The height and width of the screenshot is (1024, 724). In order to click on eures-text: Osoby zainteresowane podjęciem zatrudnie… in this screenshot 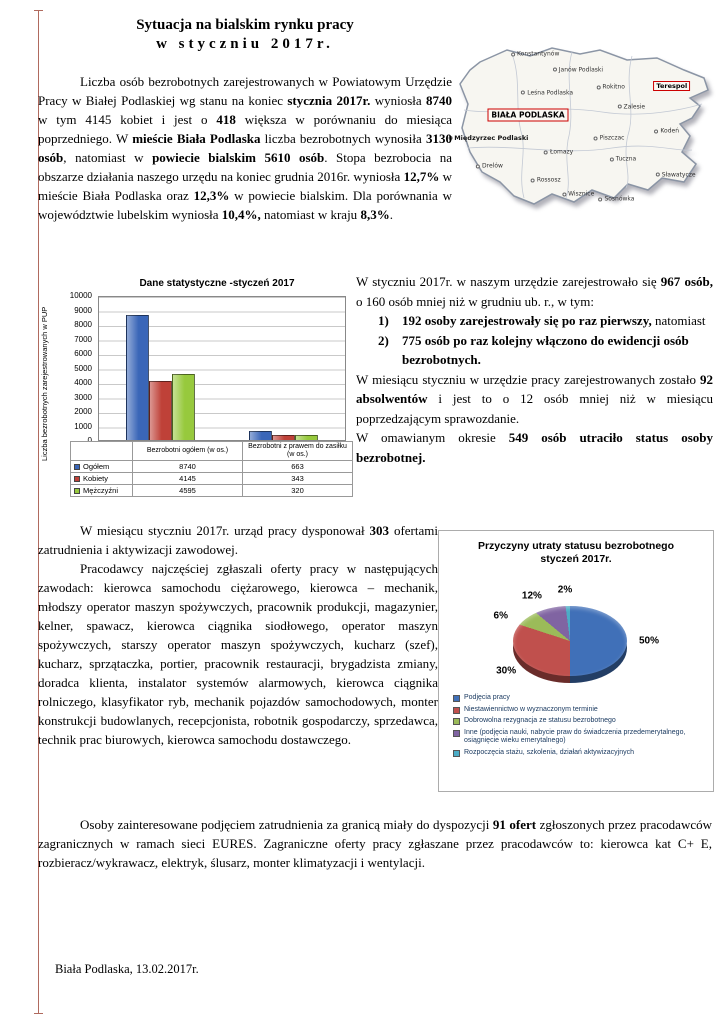, I will do `click(375, 843)`.